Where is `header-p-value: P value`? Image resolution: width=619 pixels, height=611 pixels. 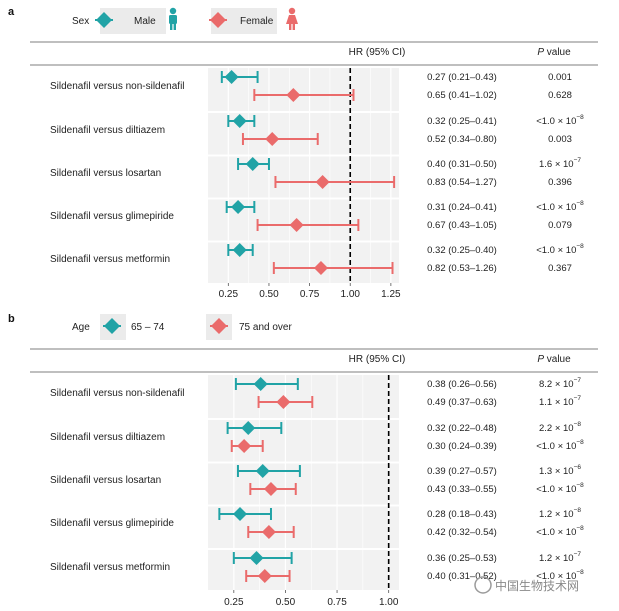
header-p-value: P value is located at coordinates (554, 359).